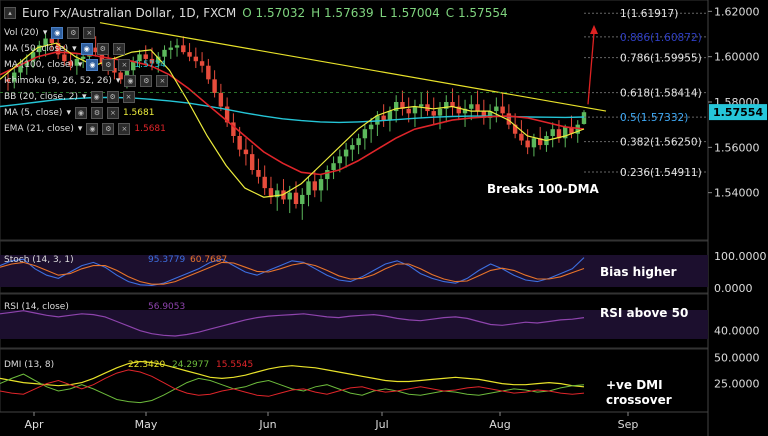 The width and height of the screenshot is (768, 436). I want to click on rsi-annotation: RSI above 50, so click(644, 313).